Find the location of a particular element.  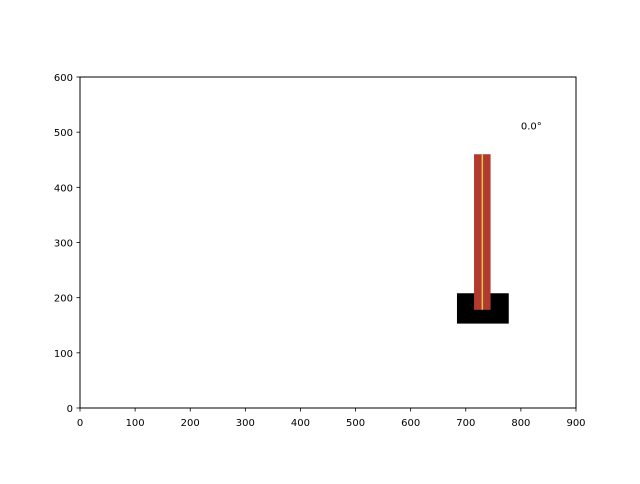

y-tick-label: 300 is located at coordinates (63, 244).